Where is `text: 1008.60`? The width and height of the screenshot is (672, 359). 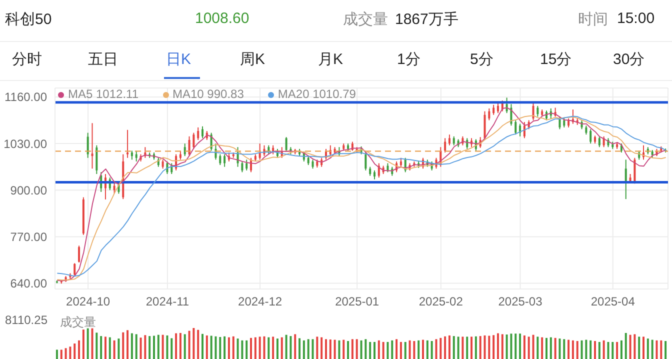 text: 1008.60 is located at coordinates (222, 18).